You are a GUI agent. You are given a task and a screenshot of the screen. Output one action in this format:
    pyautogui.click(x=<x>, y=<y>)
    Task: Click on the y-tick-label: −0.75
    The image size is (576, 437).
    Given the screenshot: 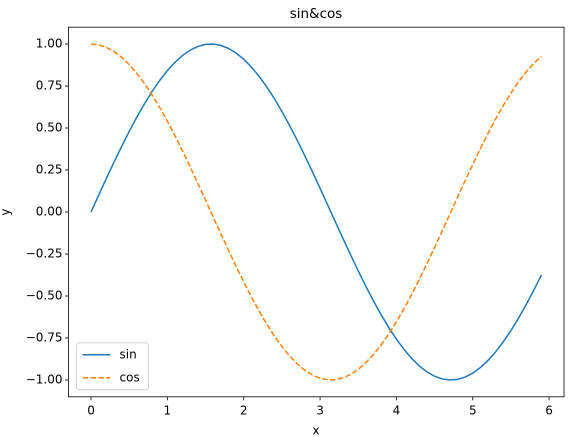 What is the action you would take?
    pyautogui.click(x=44, y=338)
    